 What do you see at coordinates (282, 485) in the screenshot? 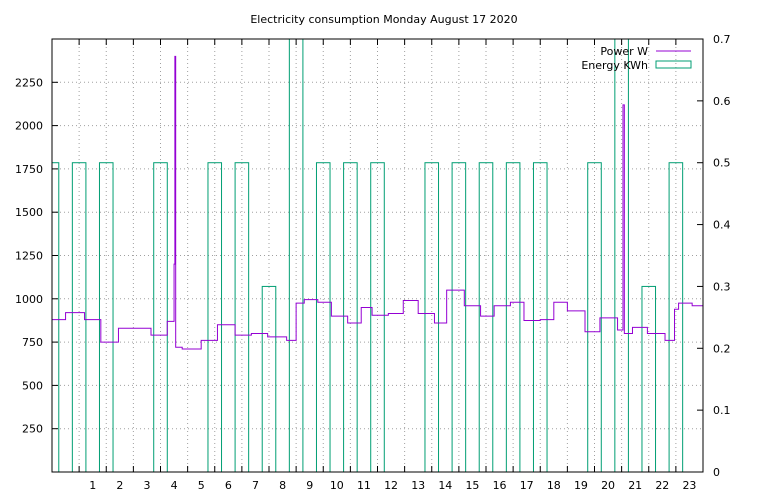
I see `x-tick-label: 8` at bounding box center [282, 485].